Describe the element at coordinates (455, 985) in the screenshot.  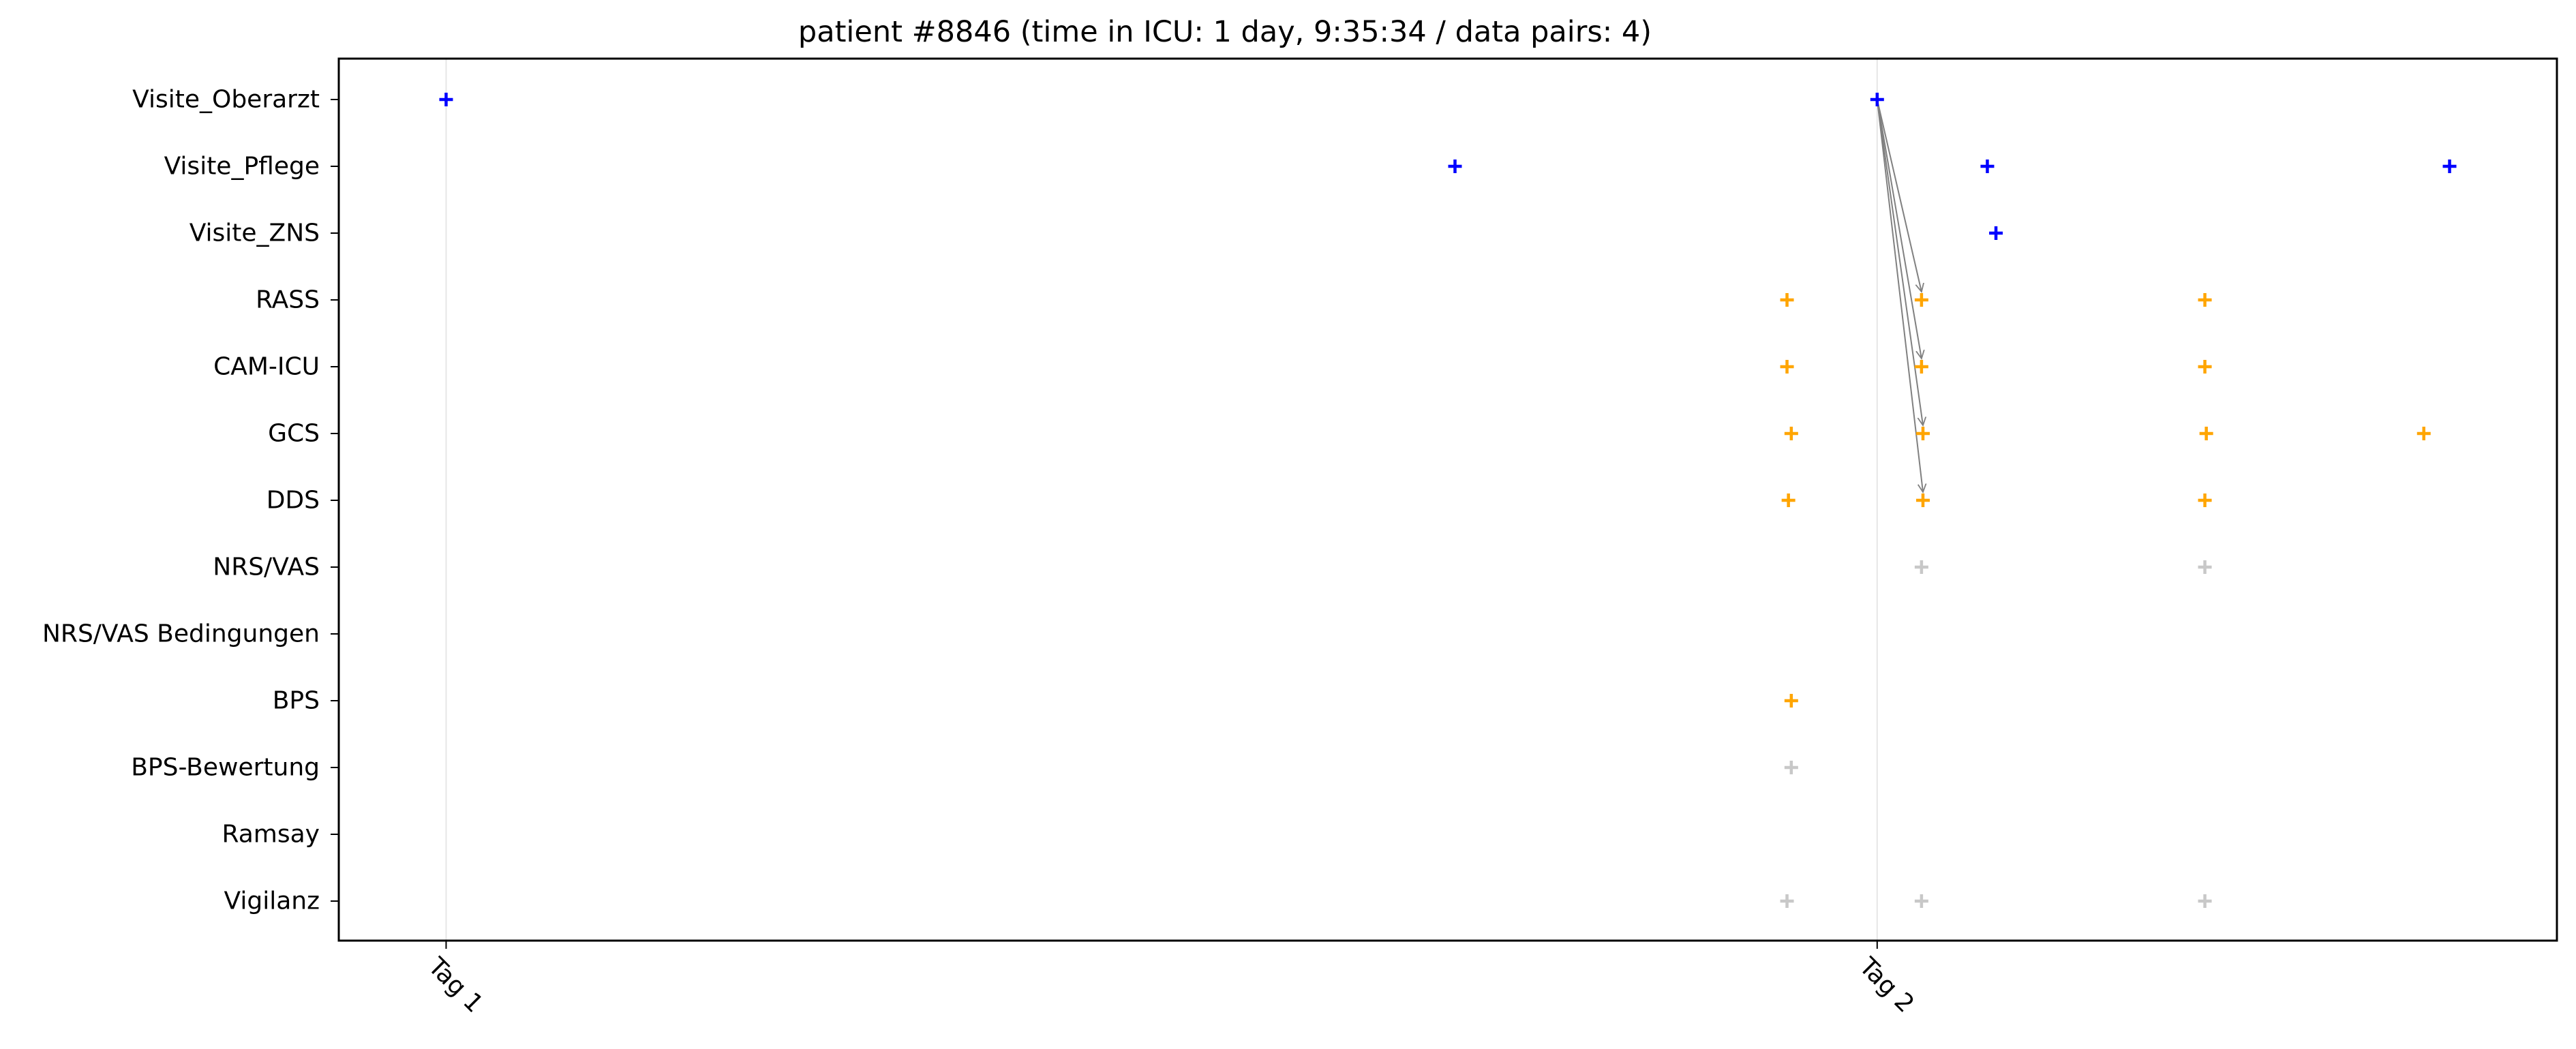
I see `x-tick-label: Tag 1` at that location.